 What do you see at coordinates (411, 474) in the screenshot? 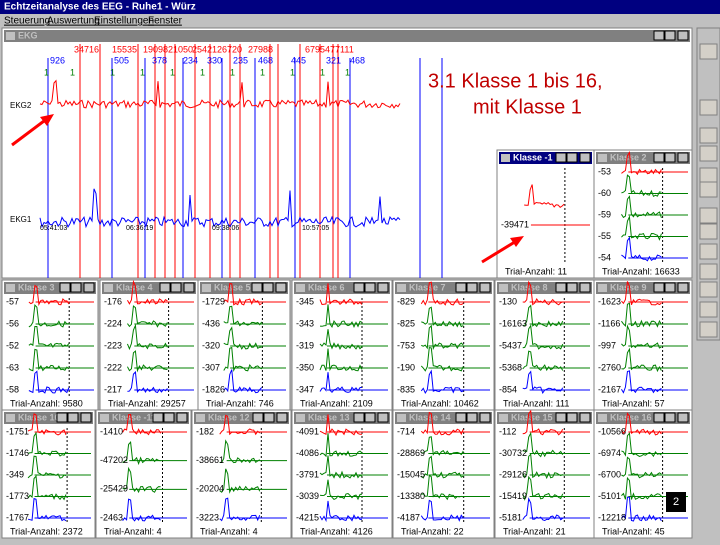
I see `class-value: -15045` at bounding box center [411, 474].